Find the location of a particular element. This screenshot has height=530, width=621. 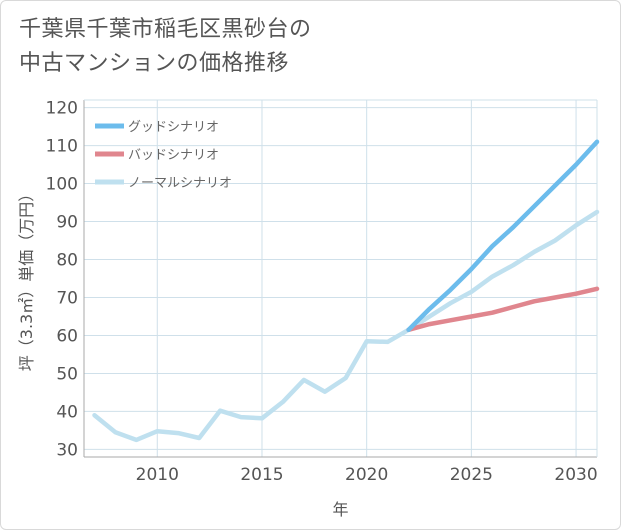

y-tick-label: 70 is located at coordinates (67, 298).